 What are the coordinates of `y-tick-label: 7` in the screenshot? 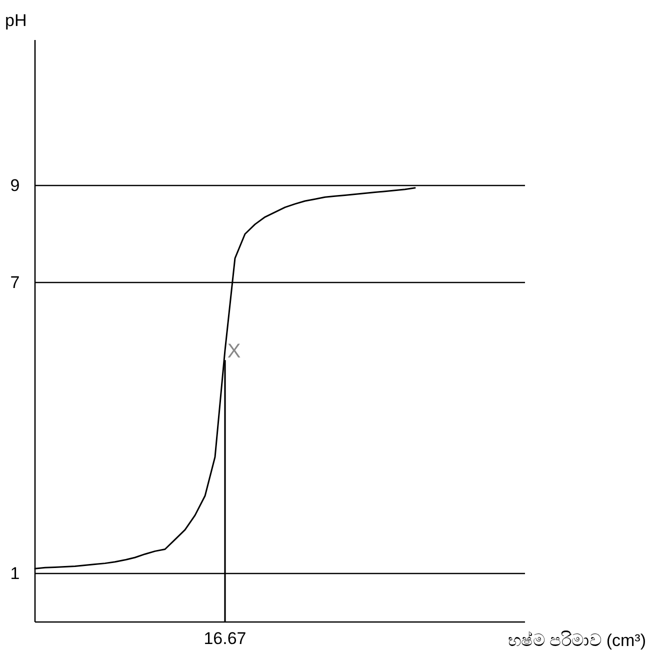 It's located at (15, 282).